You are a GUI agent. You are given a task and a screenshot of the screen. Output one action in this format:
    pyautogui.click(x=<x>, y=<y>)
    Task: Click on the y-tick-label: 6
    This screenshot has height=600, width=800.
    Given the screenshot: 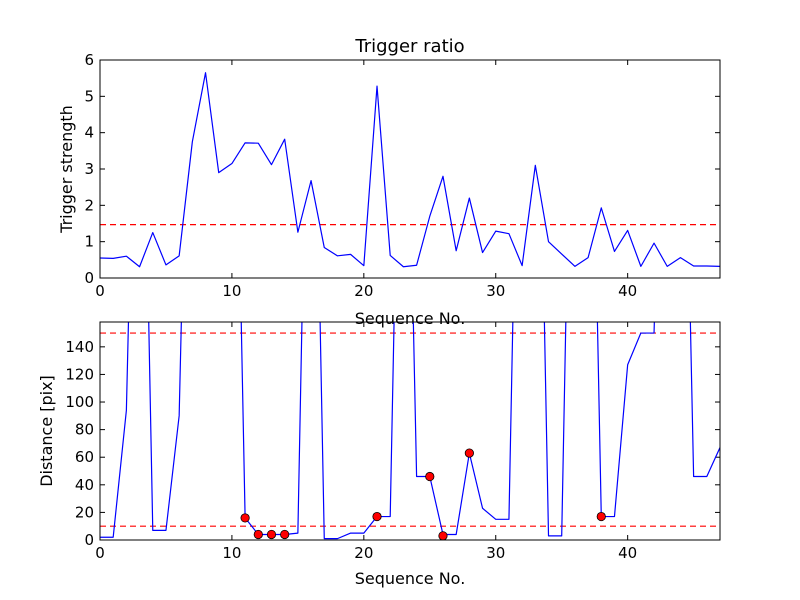 What is the action you would take?
    pyautogui.click(x=89, y=60)
    